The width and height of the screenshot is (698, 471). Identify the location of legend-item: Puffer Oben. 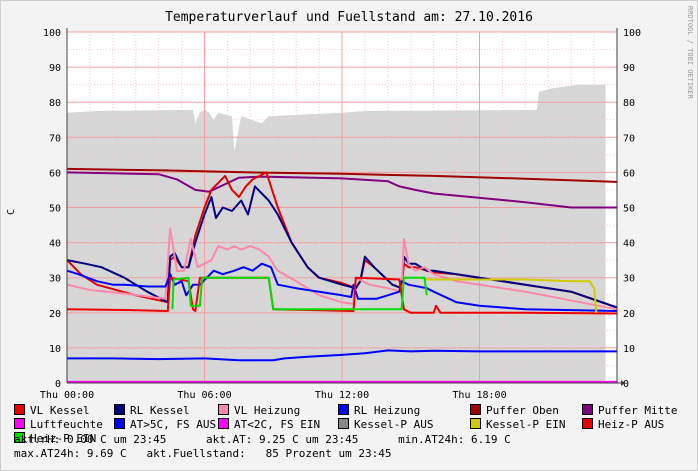
(514, 410).